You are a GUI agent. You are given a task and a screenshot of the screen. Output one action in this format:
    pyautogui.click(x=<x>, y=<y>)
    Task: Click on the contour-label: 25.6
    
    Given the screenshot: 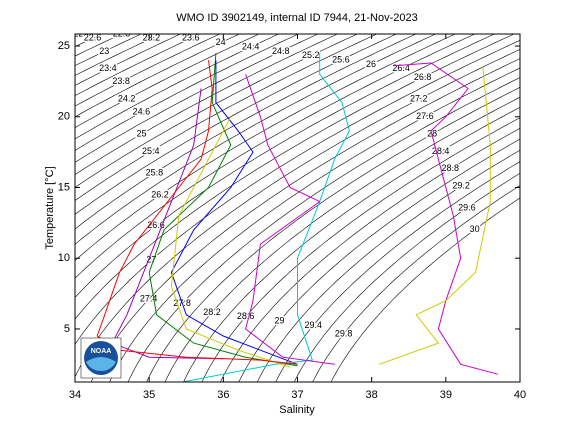 What is the action you would take?
    pyautogui.click(x=341, y=59)
    